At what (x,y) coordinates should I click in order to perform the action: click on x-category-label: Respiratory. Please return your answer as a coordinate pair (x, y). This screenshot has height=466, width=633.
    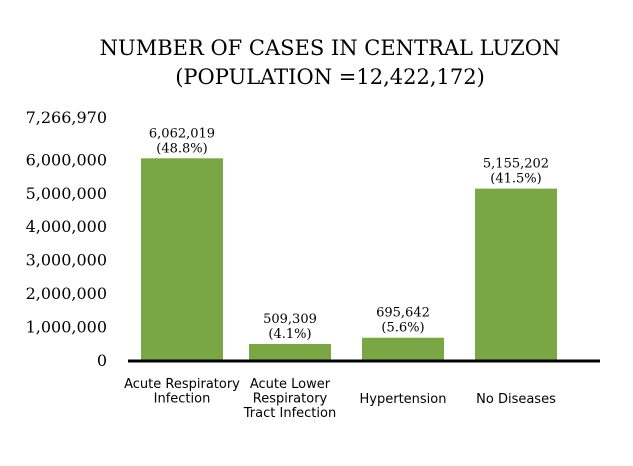
    Looking at the image, I should click on (290, 399).